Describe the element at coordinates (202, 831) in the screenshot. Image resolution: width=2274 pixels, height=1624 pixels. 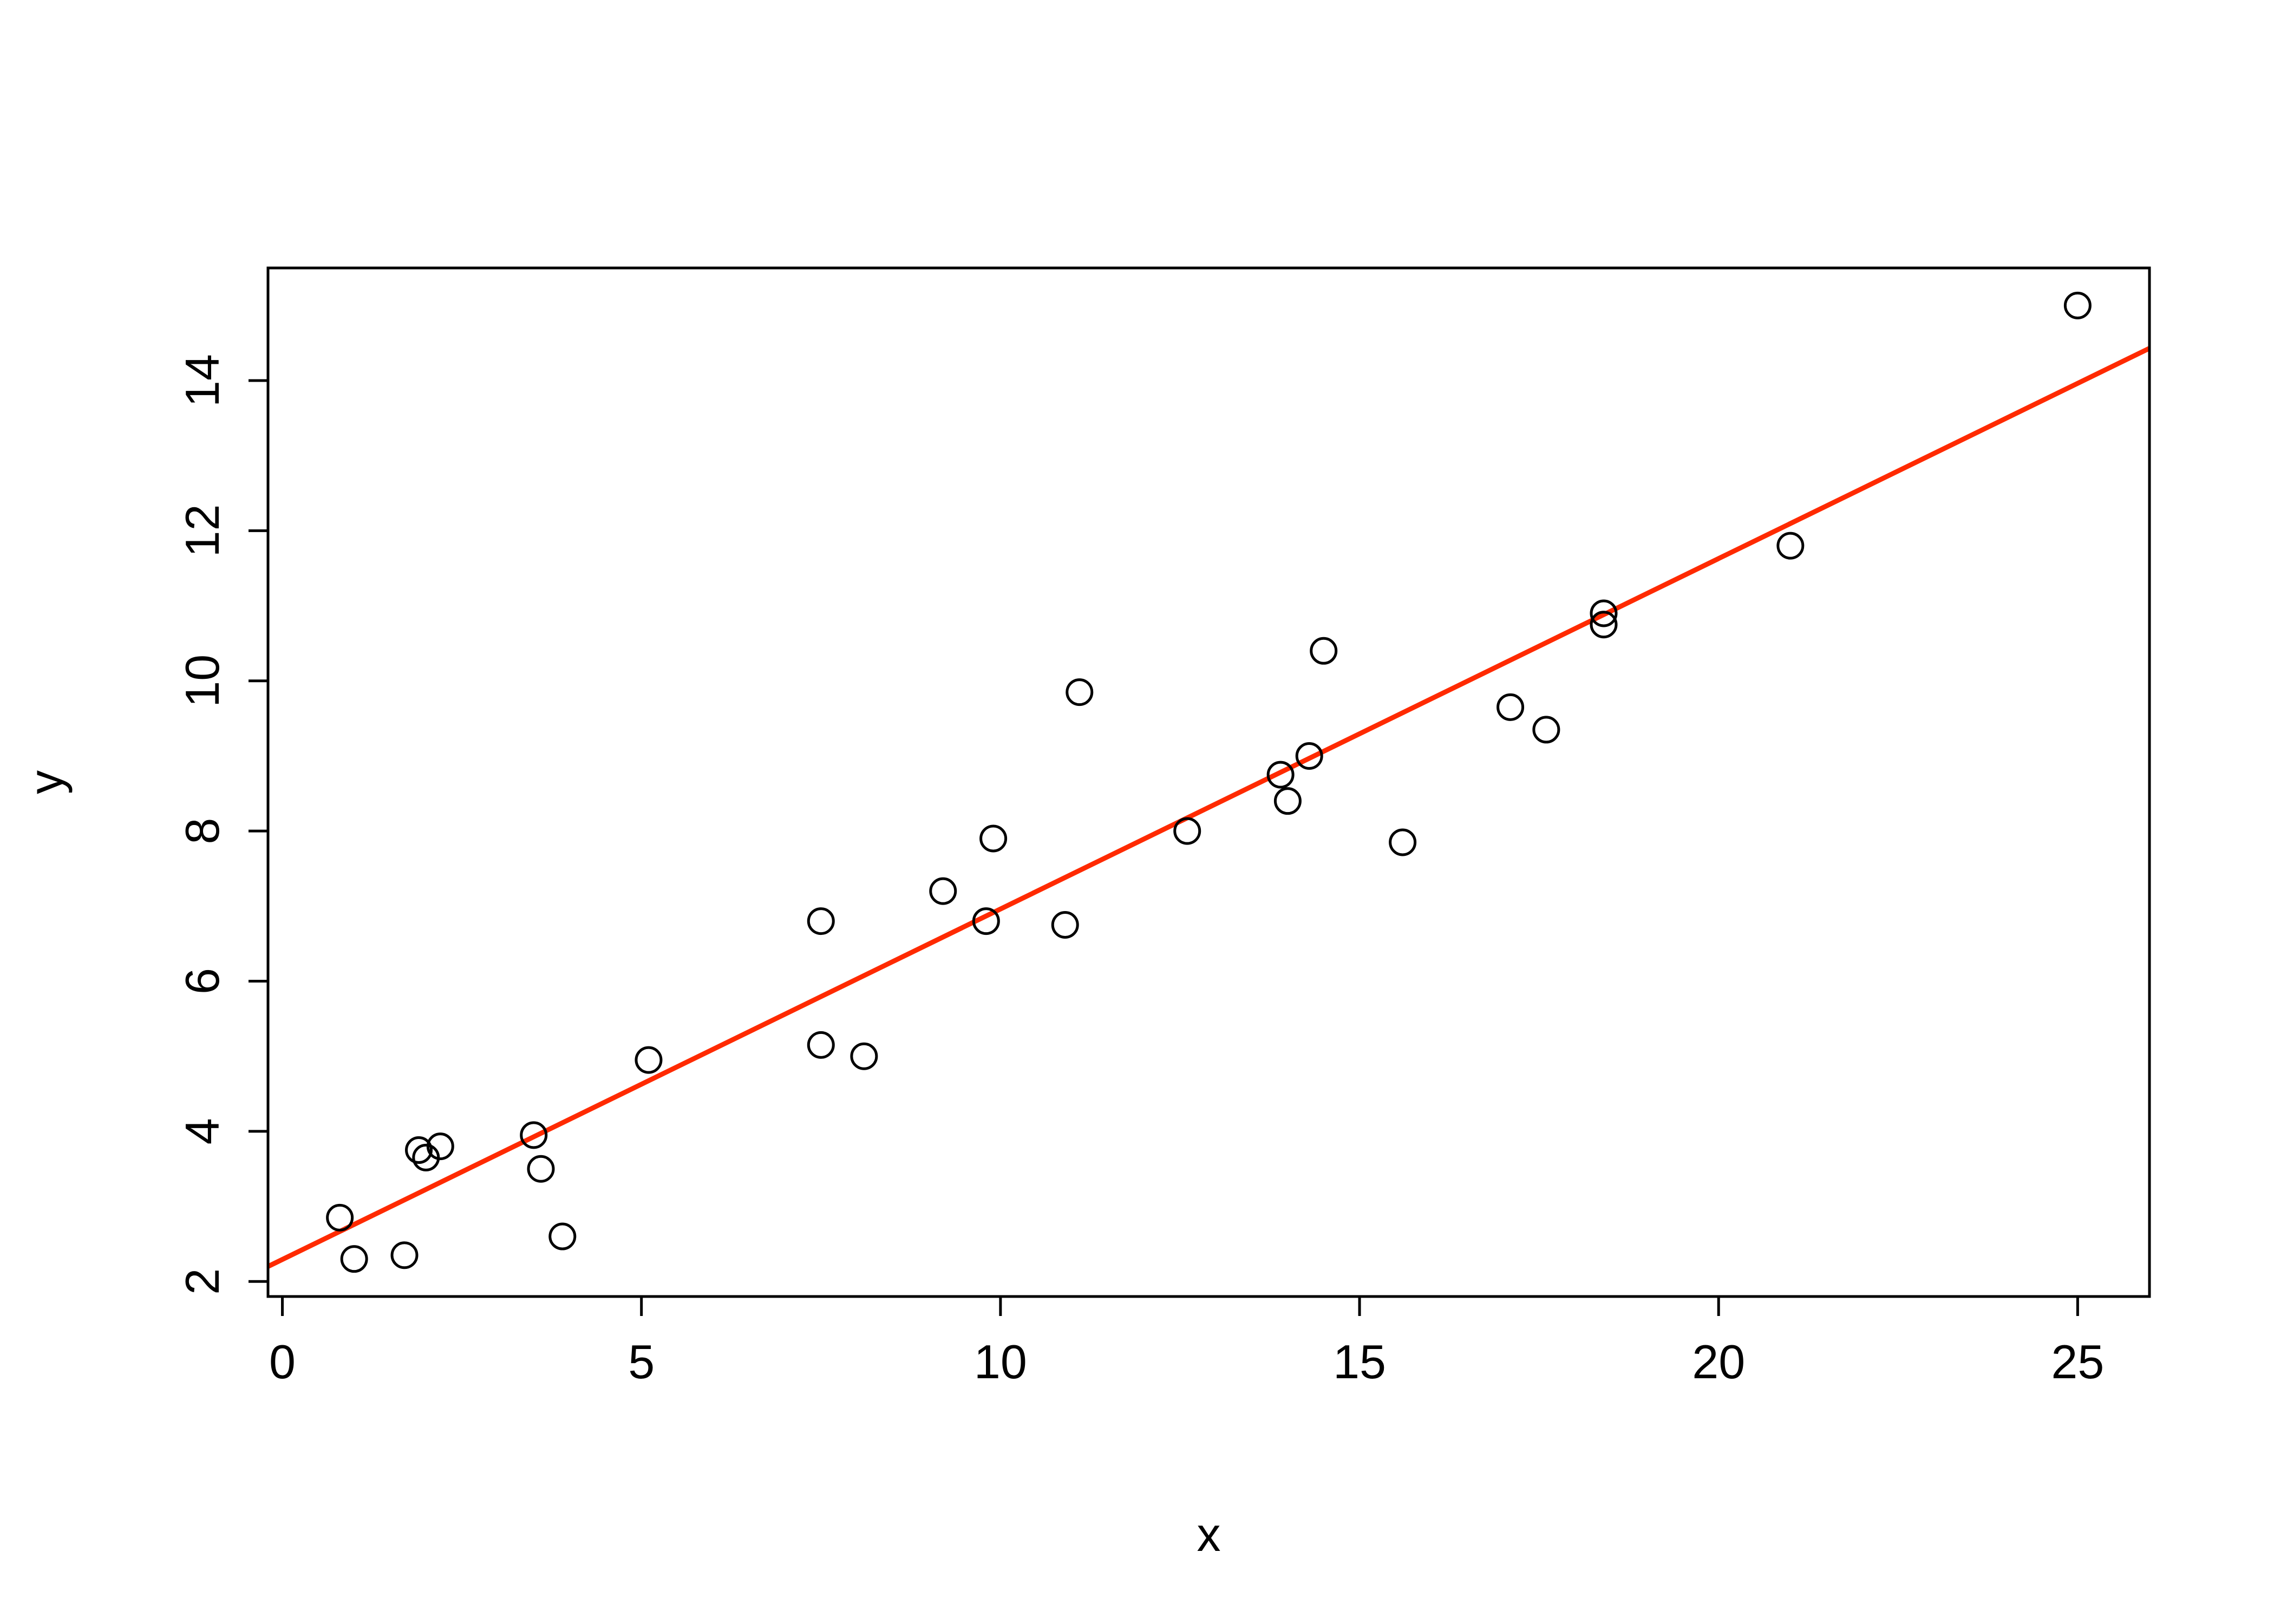
I see `y-tick-label: 8` at that location.